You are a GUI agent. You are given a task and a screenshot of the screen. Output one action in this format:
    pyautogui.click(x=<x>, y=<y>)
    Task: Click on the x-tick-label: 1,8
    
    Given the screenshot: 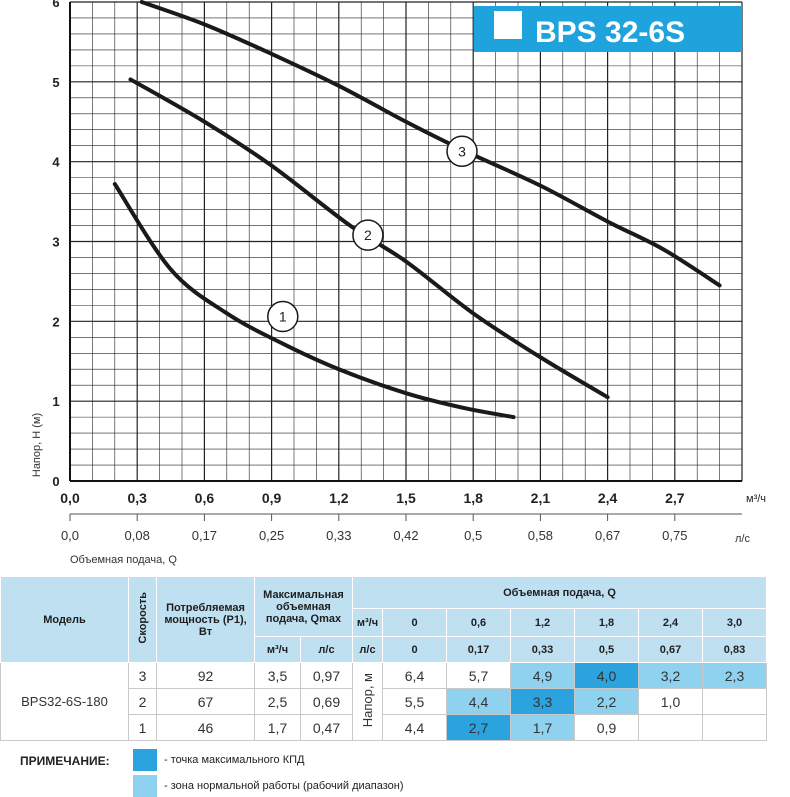 What is the action you would take?
    pyautogui.click(x=473, y=498)
    